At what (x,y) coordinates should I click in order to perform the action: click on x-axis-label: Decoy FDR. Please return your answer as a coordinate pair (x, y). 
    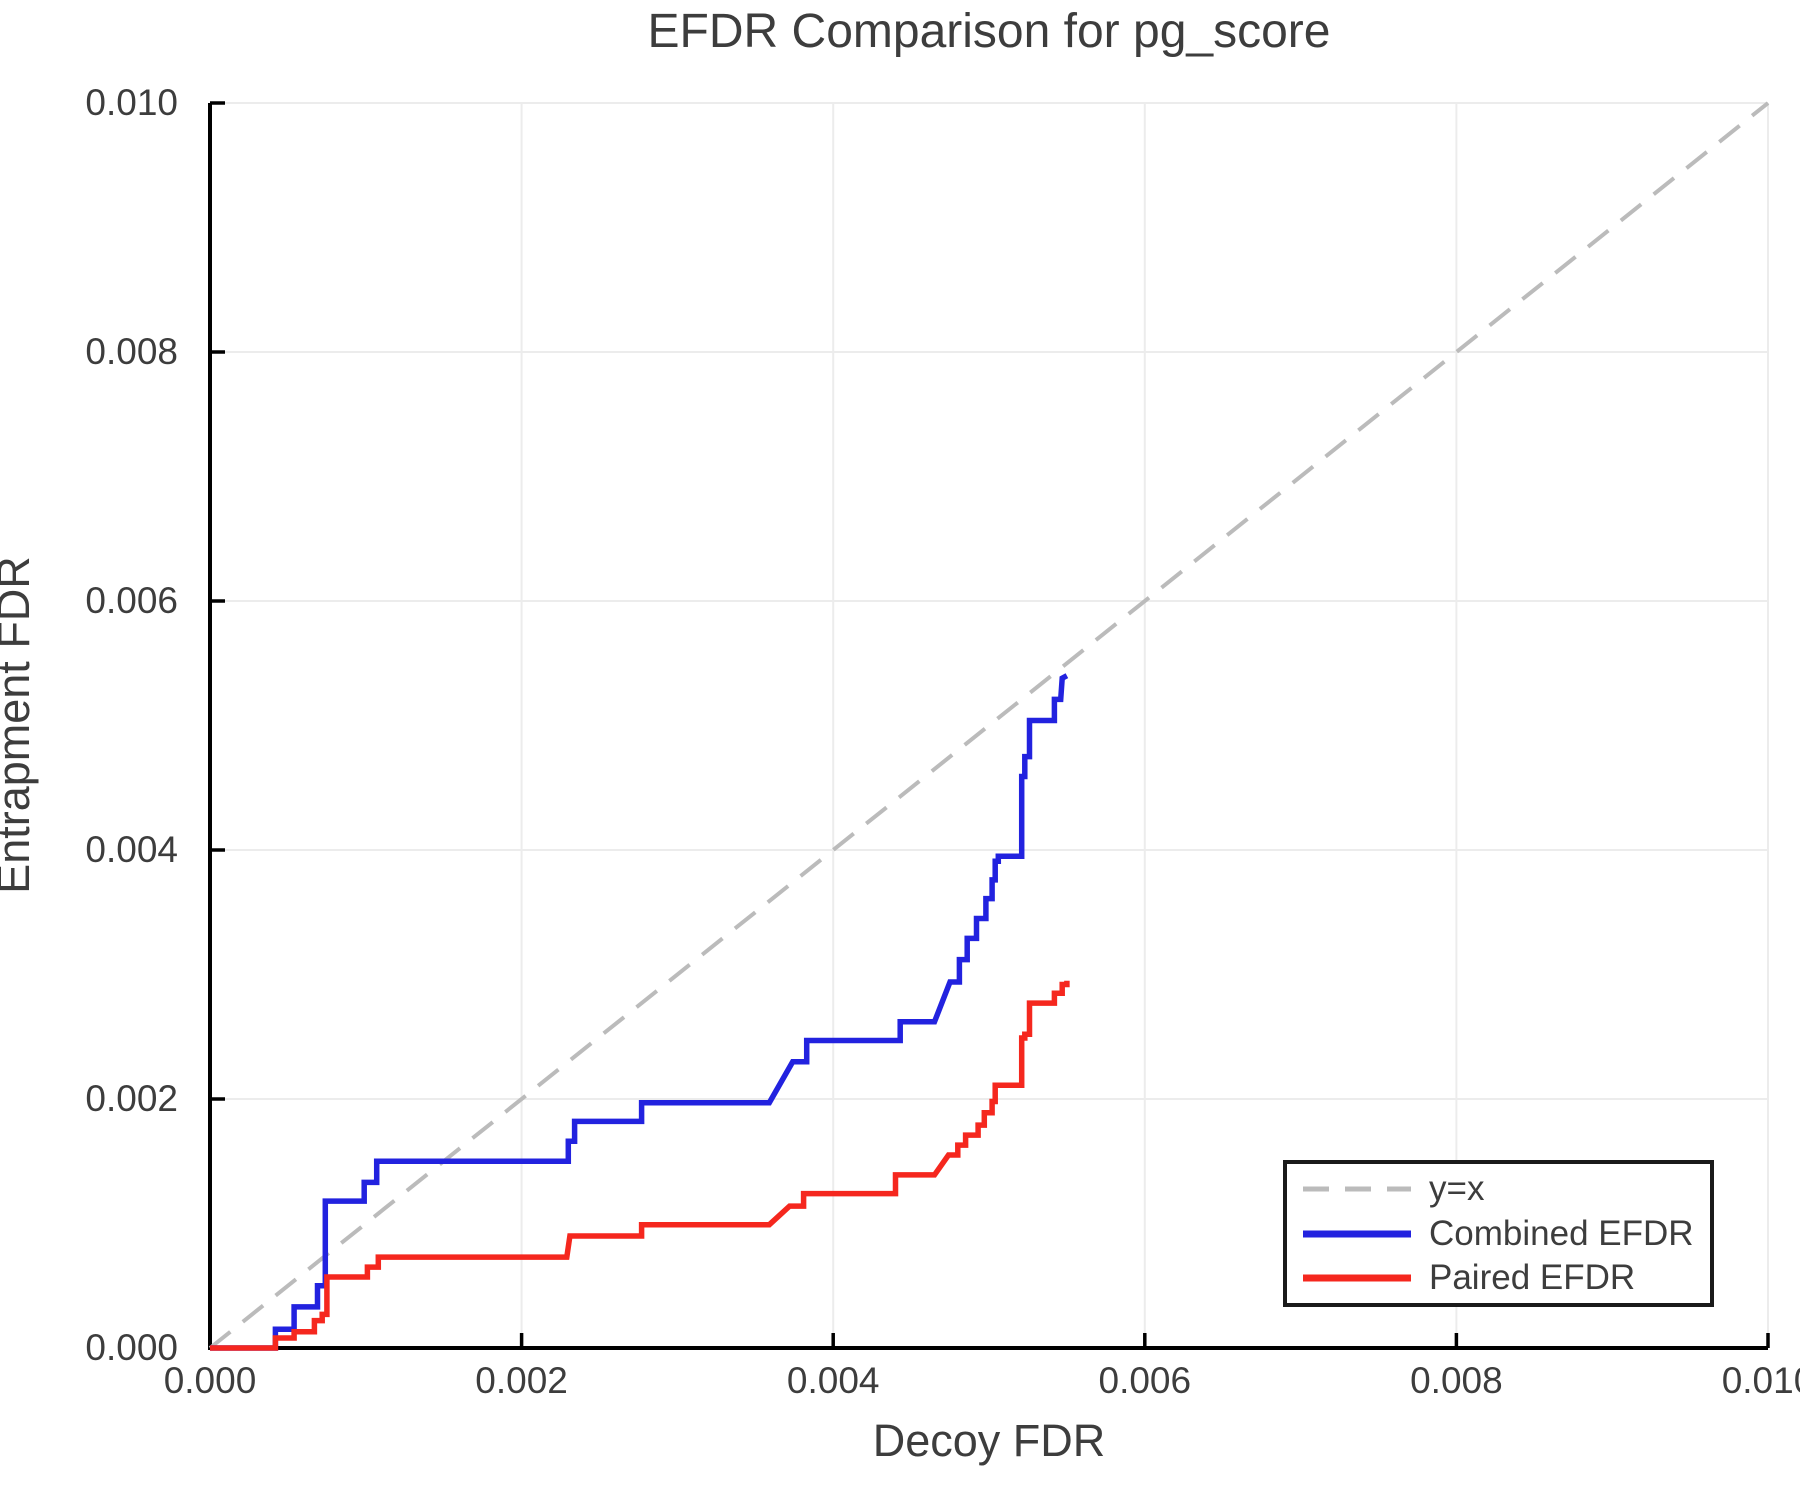
    Looking at the image, I should click on (989, 1440).